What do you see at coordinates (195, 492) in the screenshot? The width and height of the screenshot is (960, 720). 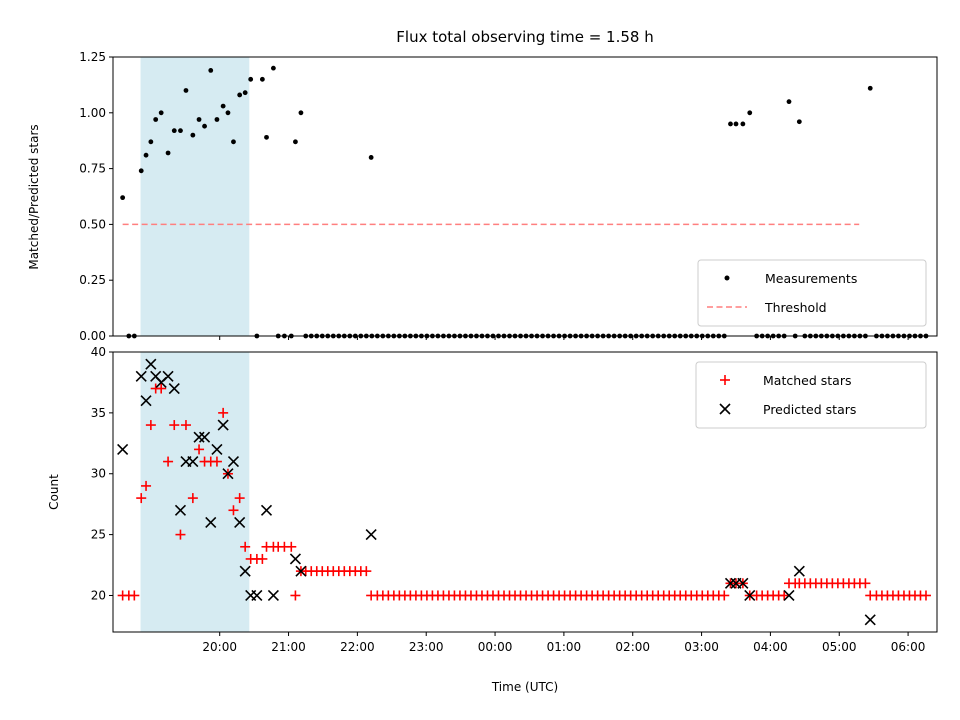 I see `observing-window-shade-bottom` at bounding box center [195, 492].